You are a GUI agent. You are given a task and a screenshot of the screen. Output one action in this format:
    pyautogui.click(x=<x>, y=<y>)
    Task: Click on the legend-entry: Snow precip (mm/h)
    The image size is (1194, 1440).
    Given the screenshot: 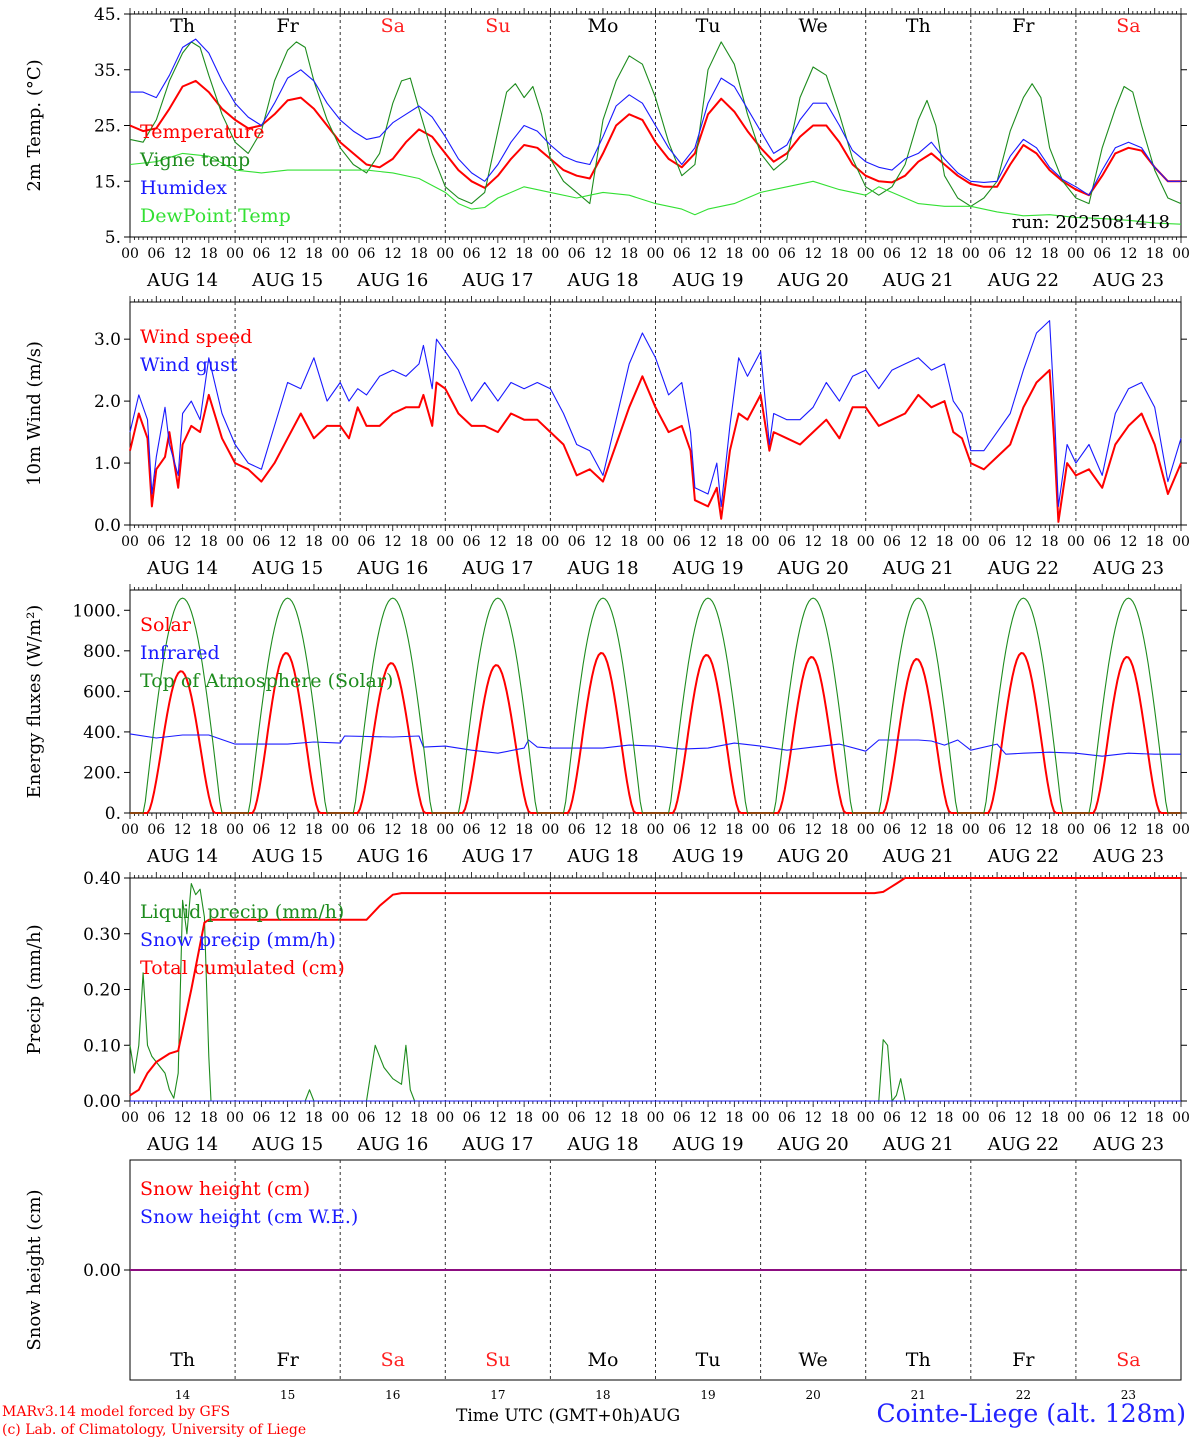 What is the action you would take?
    pyautogui.click(x=238, y=940)
    